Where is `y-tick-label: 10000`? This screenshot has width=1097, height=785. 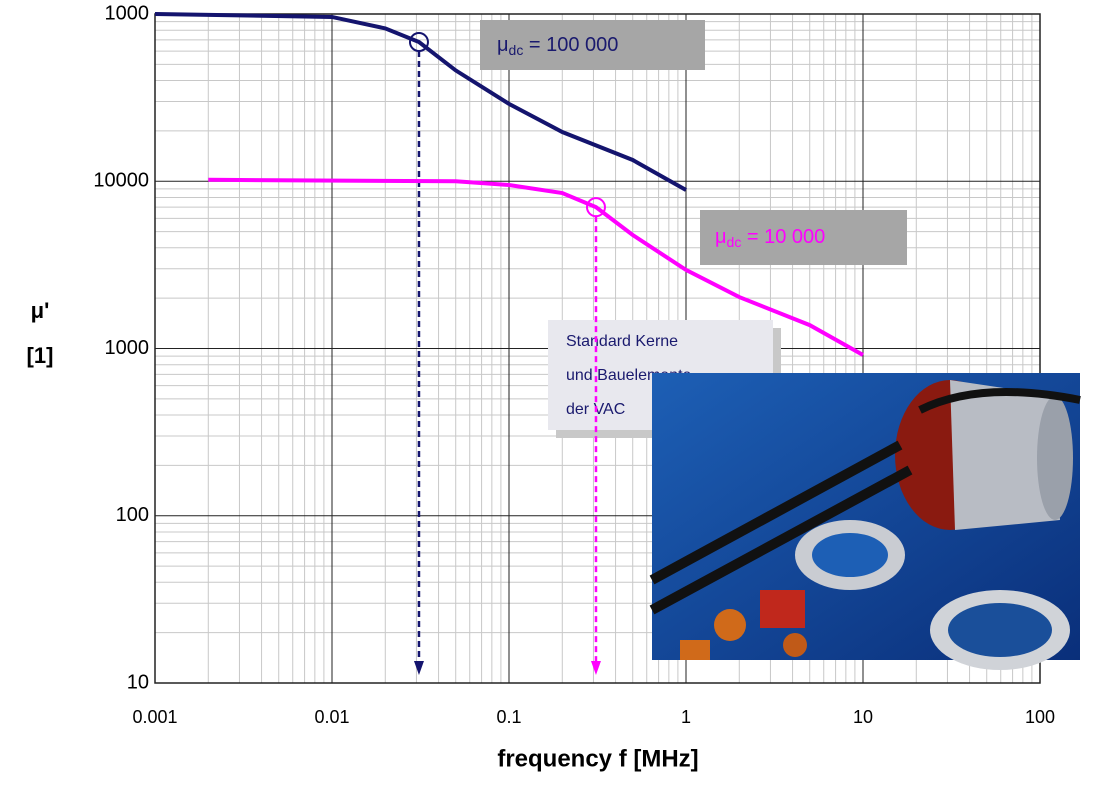 y-tick-label: 10000 is located at coordinates (121, 181).